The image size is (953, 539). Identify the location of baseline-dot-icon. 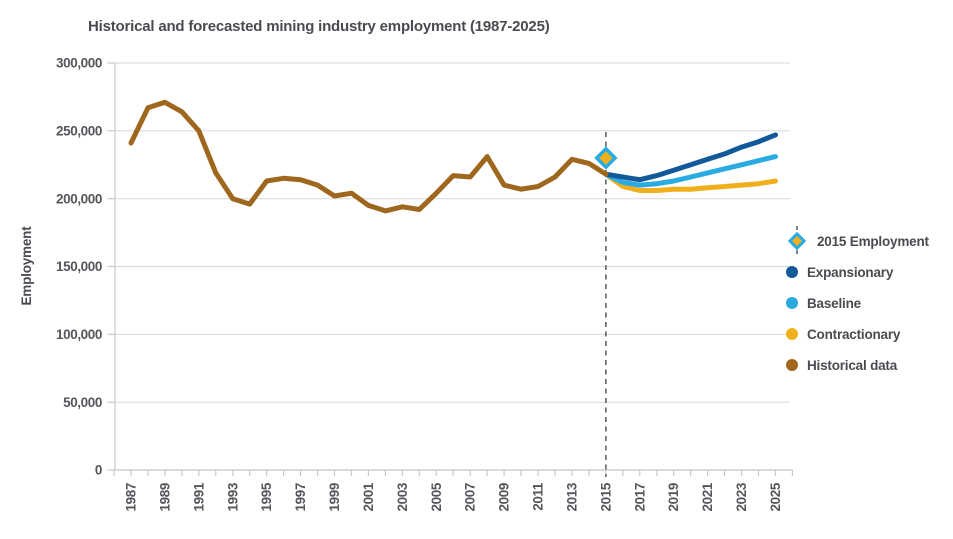
(792, 303).